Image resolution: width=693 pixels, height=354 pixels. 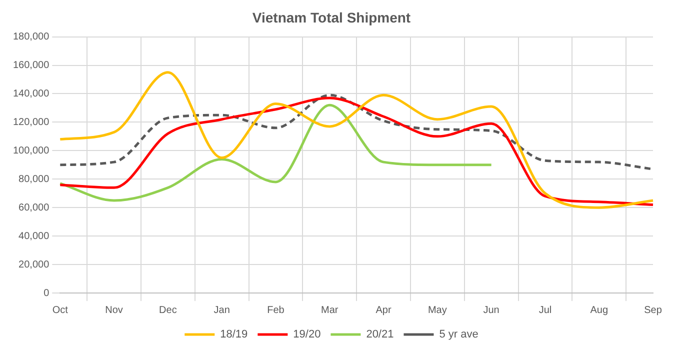 What do you see at coordinates (31, 150) in the screenshot?
I see `y-tick-label: 100,000` at bounding box center [31, 150].